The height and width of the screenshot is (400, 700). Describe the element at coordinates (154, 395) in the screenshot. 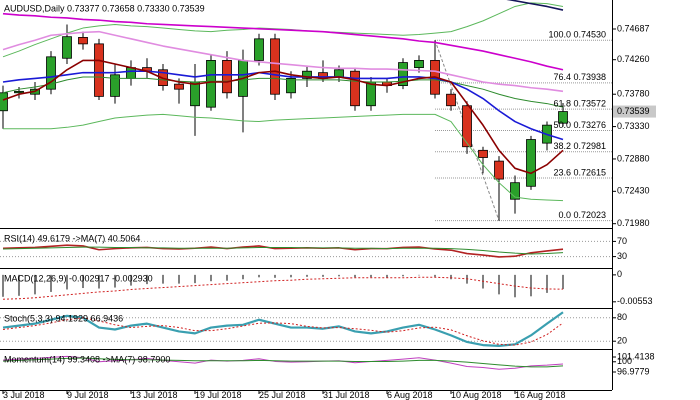

I see `x-tick-label: 13 Jul 2018` at that location.